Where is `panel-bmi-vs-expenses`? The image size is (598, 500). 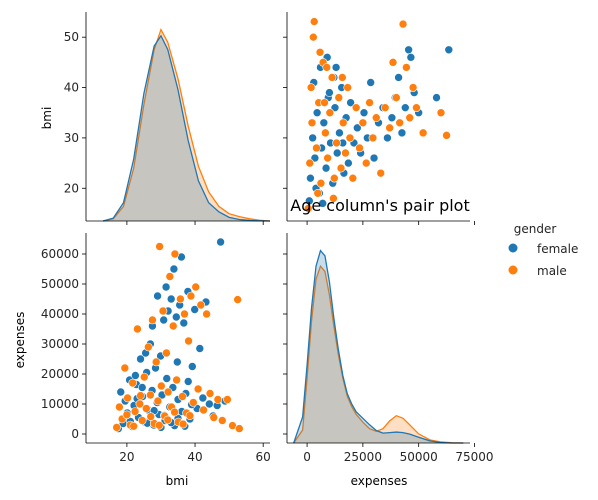
panel-bmi-vs-expenses is located at coordinates (379, 118).